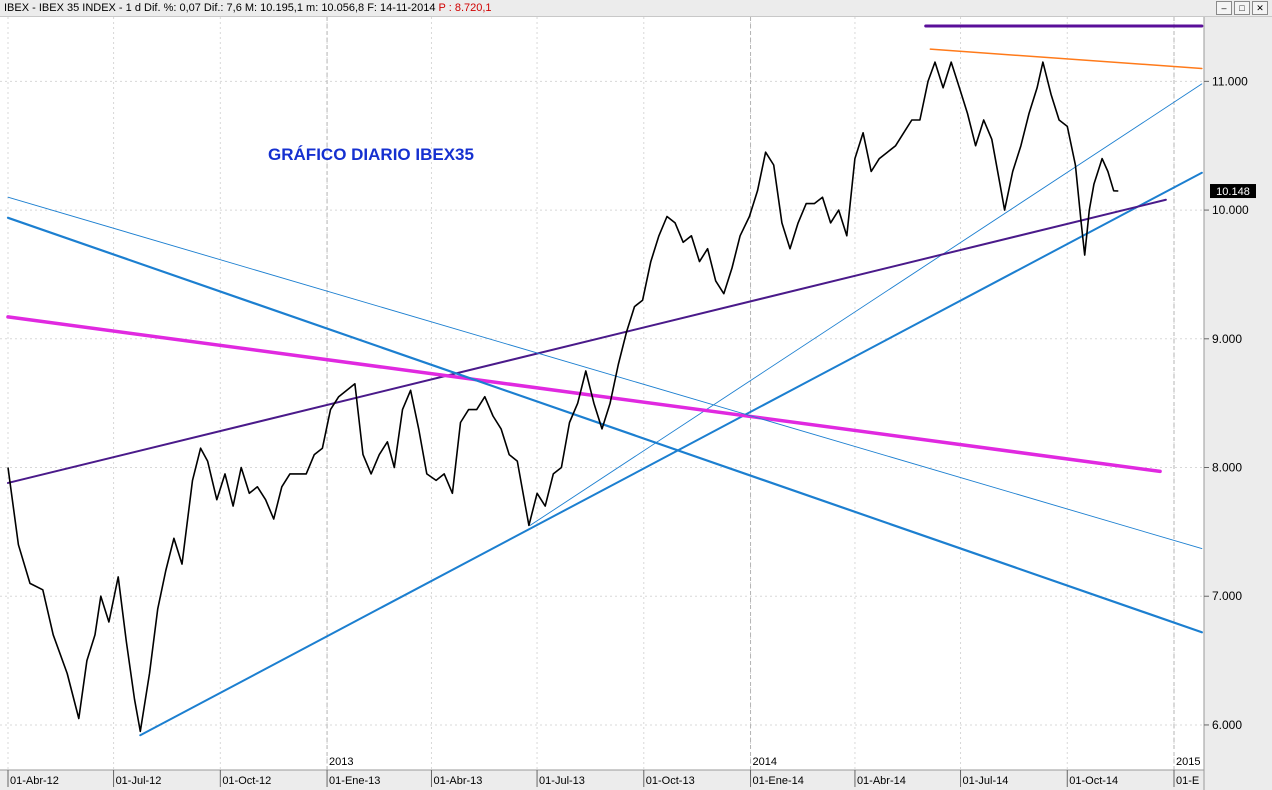  I want to click on x-tick-label: 01-Ene-14, so click(778, 781).